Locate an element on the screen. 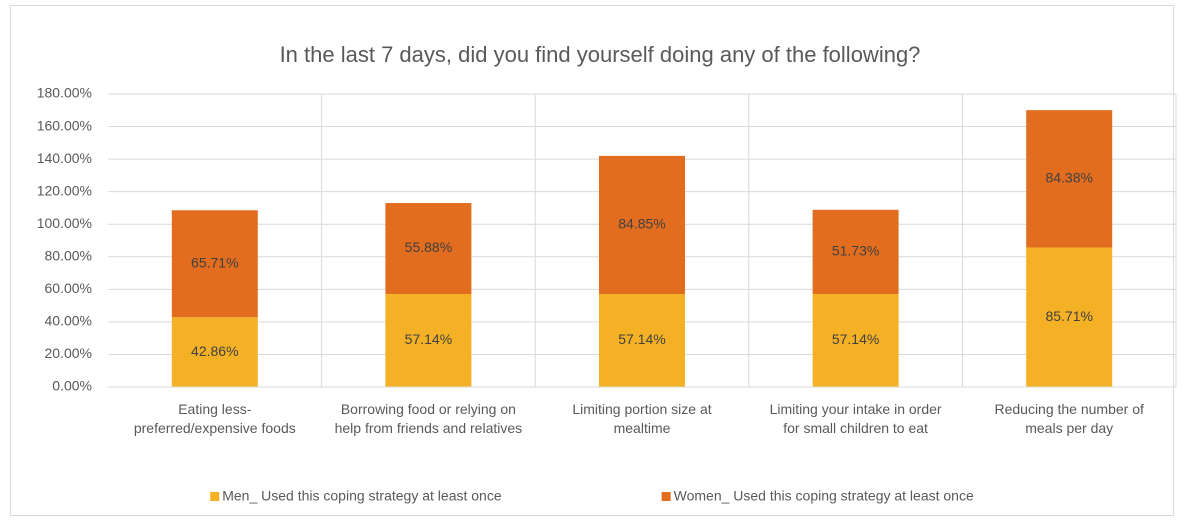 The image size is (1184, 522). y-tick-label: 180.00% is located at coordinates (64, 93).